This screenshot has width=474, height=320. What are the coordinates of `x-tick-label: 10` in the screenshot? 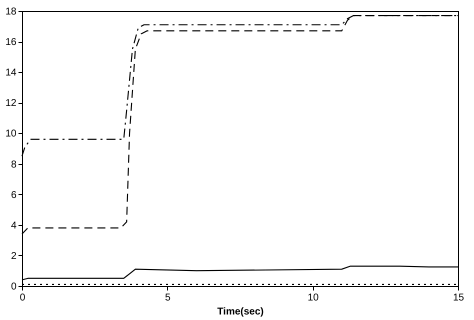 It's located at (314, 298).